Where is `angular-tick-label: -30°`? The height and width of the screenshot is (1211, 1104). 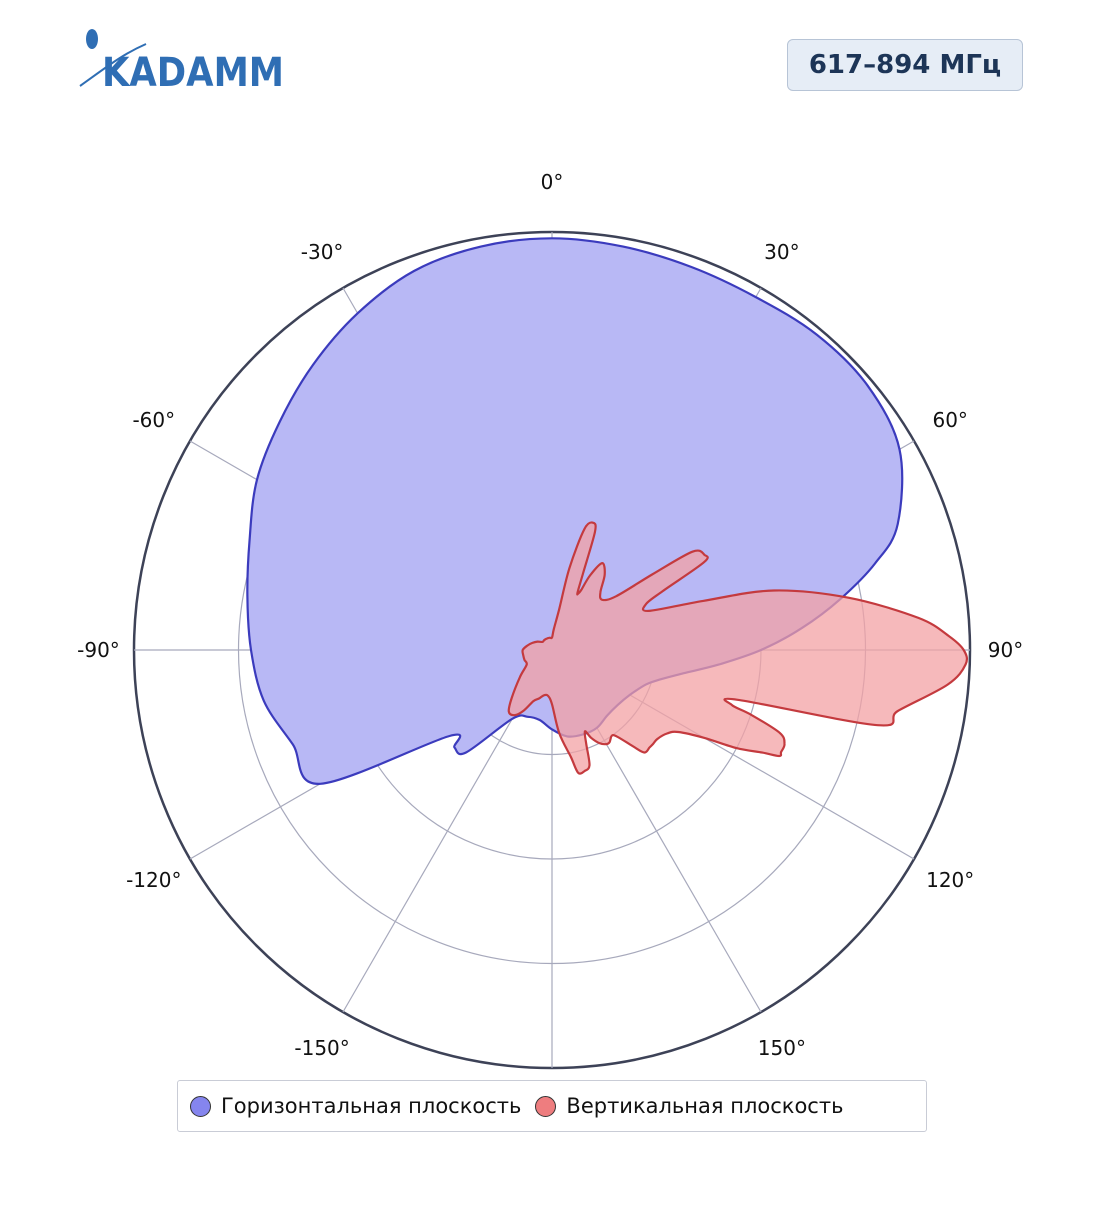 angular-tick-label: -30° is located at coordinates (322, 252).